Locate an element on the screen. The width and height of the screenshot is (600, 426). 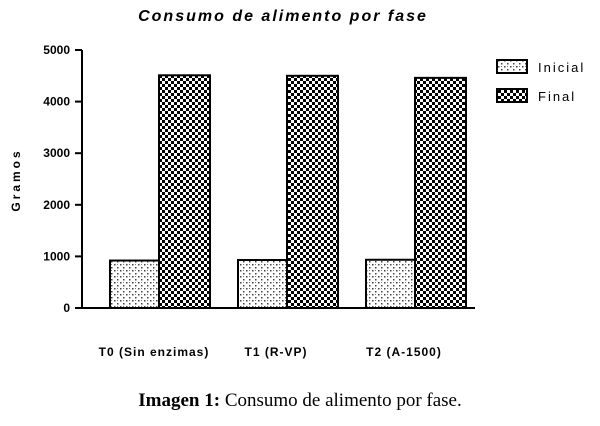
y-tick-label: 3000 is located at coordinates (56, 153).